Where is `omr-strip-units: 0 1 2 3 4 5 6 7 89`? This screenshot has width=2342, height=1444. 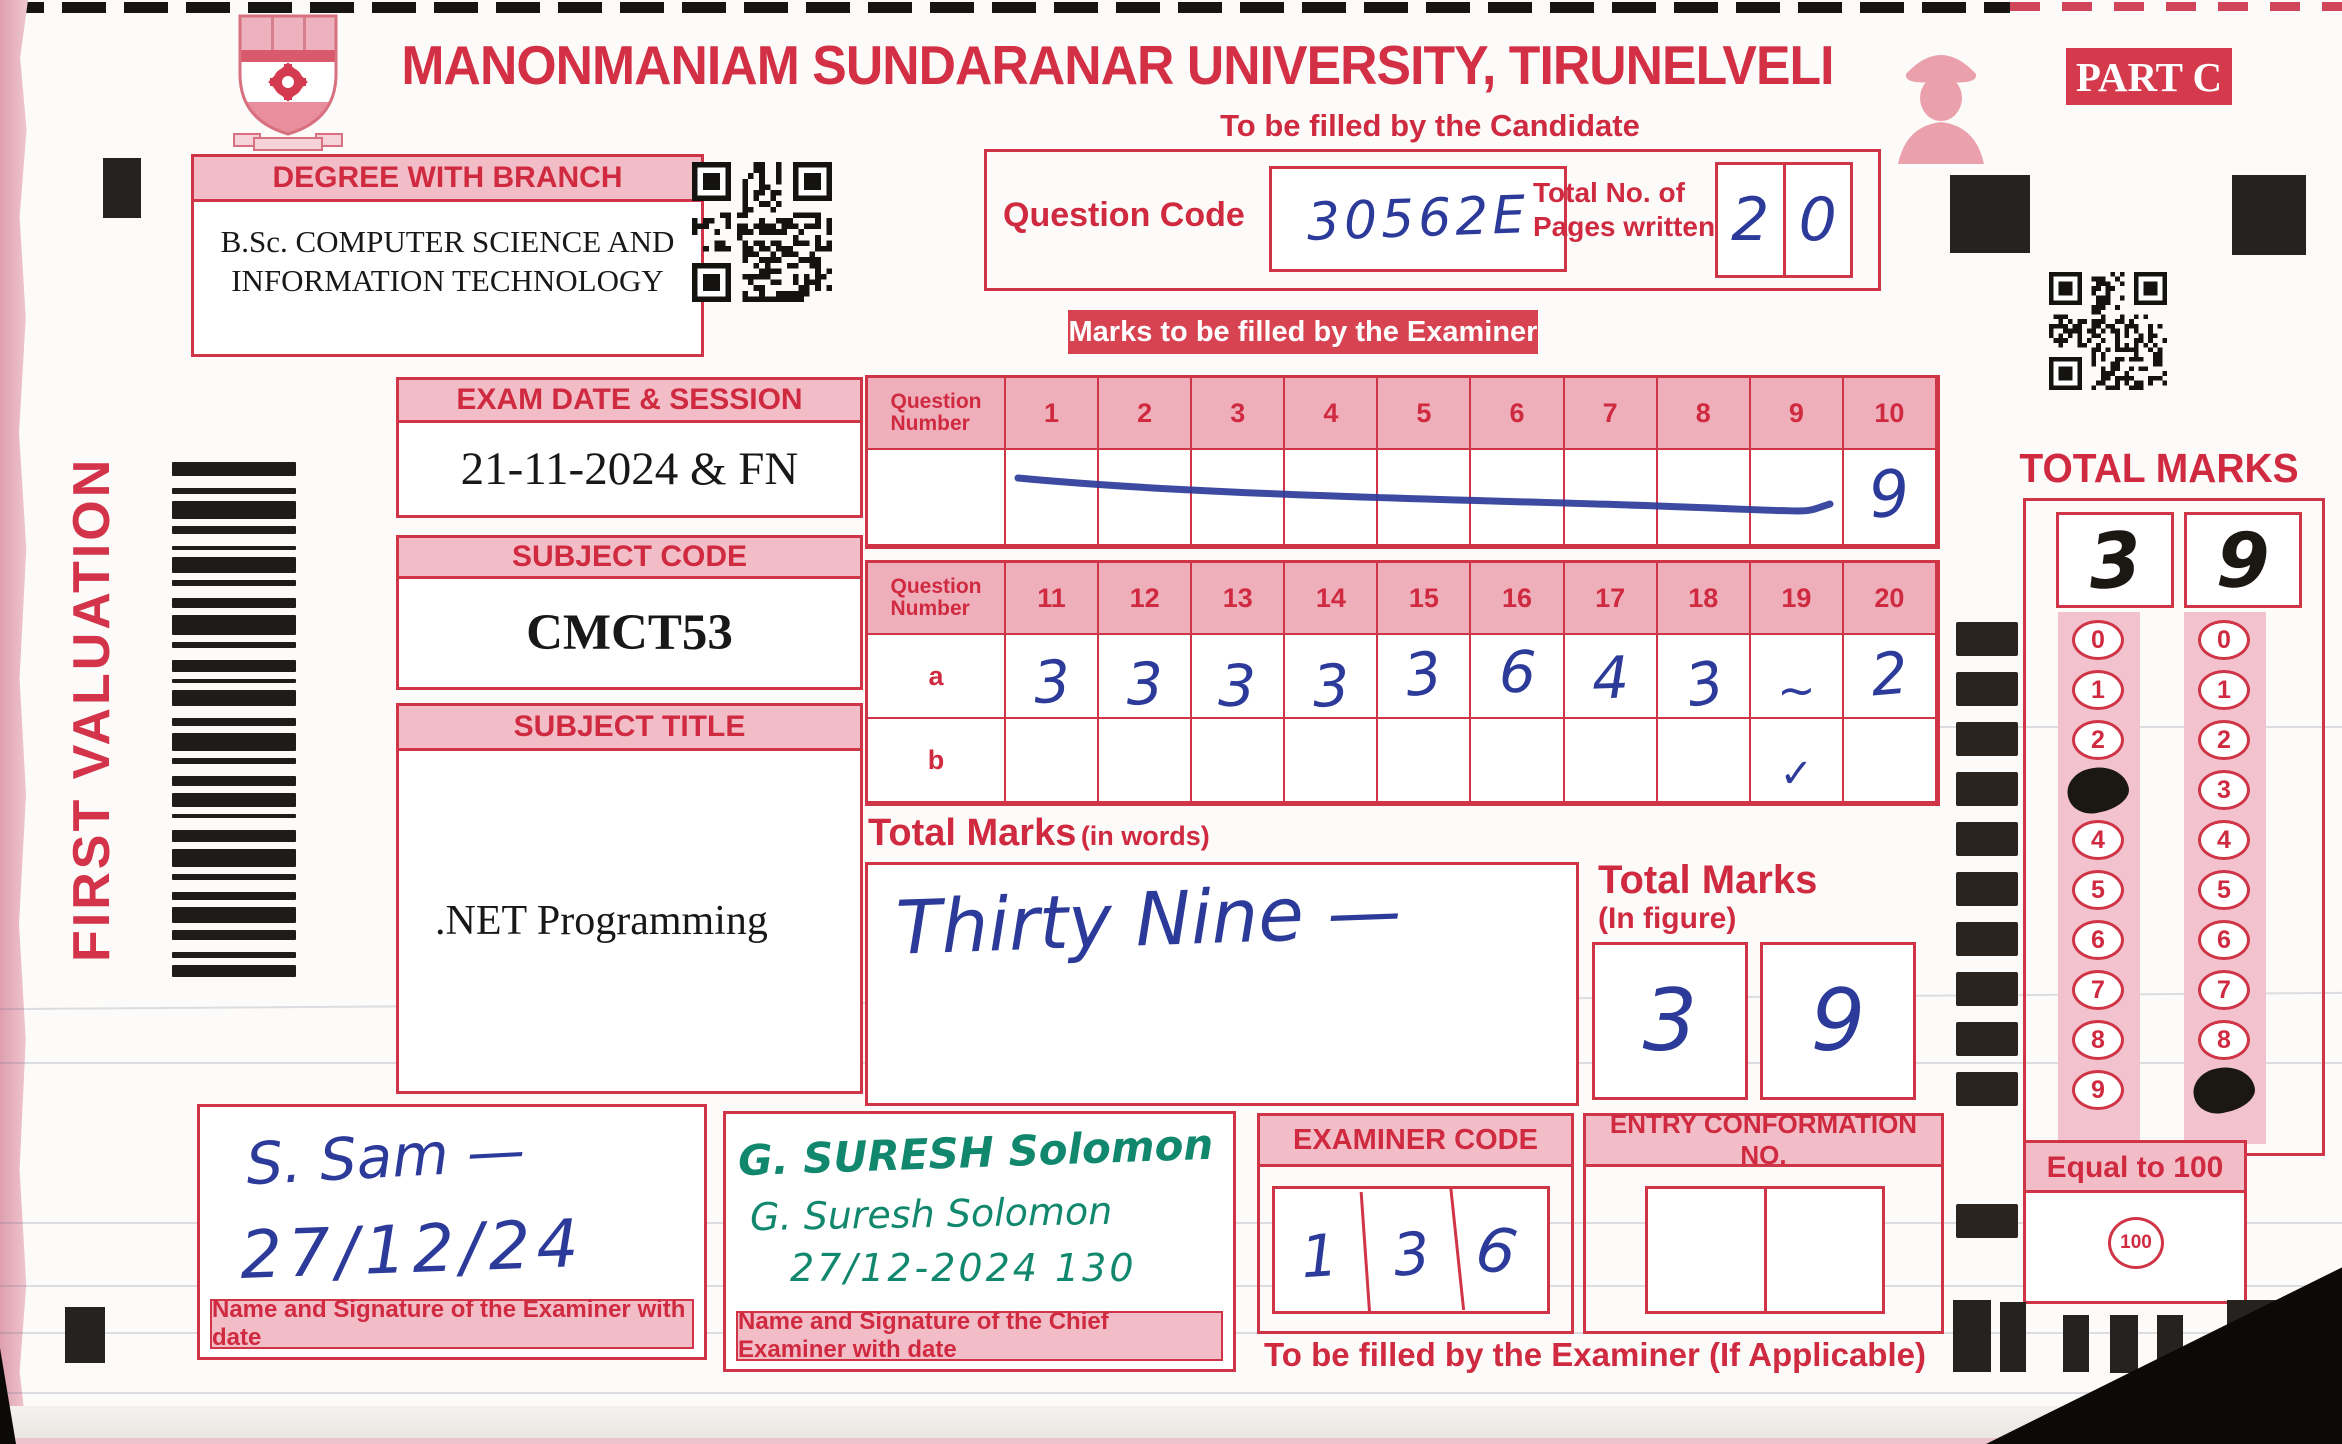
omr-strip-units: 0 1 2 3 4 5 6 7 89 is located at coordinates (2225, 878).